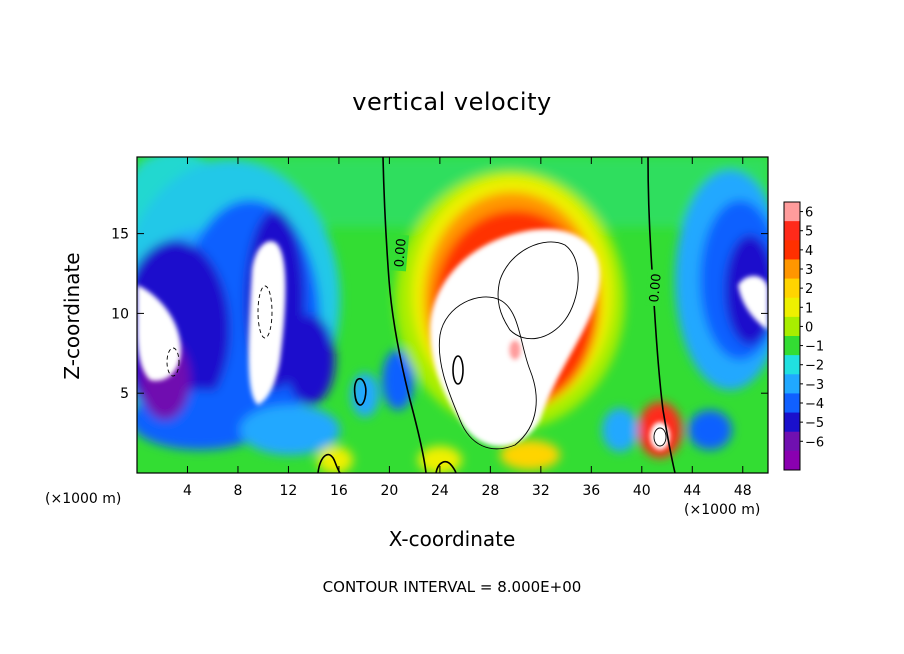 The height and width of the screenshot is (654, 904). Describe the element at coordinates (490, 491) in the screenshot. I see `x-tick-label: 28` at that location.